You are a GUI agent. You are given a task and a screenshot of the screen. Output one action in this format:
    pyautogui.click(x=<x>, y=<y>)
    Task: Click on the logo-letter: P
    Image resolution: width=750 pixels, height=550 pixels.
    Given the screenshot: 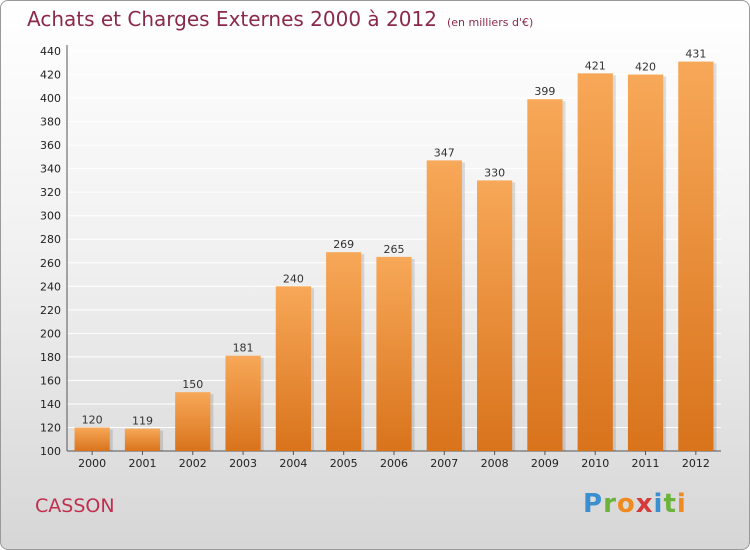 What is the action you would take?
    pyautogui.click(x=593, y=504)
    